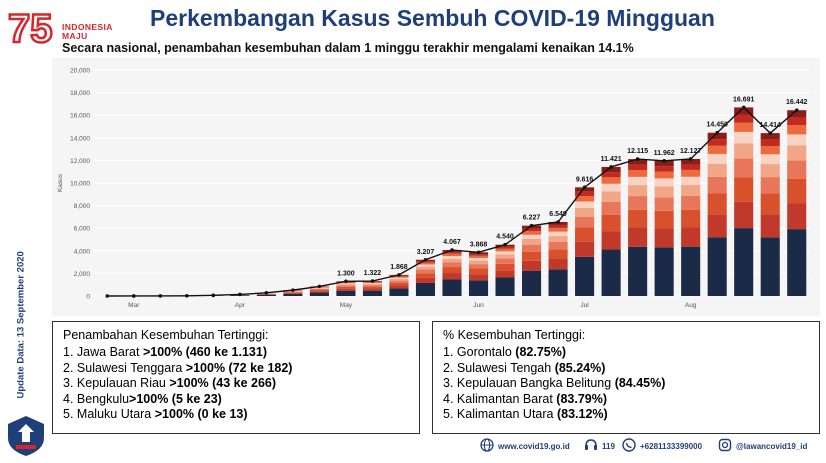 The image size is (826, 463). What do you see at coordinates (532, 218) in the screenshot?
I see `data-label: 6.227` at bounding box center [532, 218].